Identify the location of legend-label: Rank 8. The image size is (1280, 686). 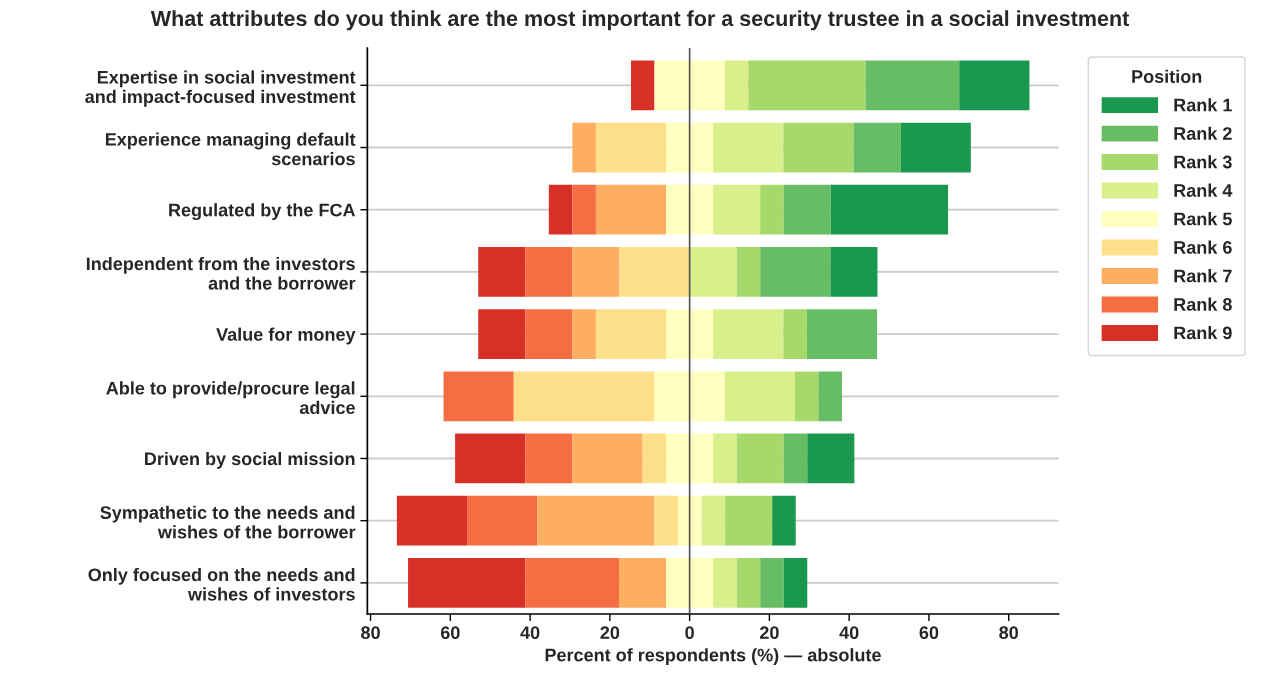
(1203, 304).